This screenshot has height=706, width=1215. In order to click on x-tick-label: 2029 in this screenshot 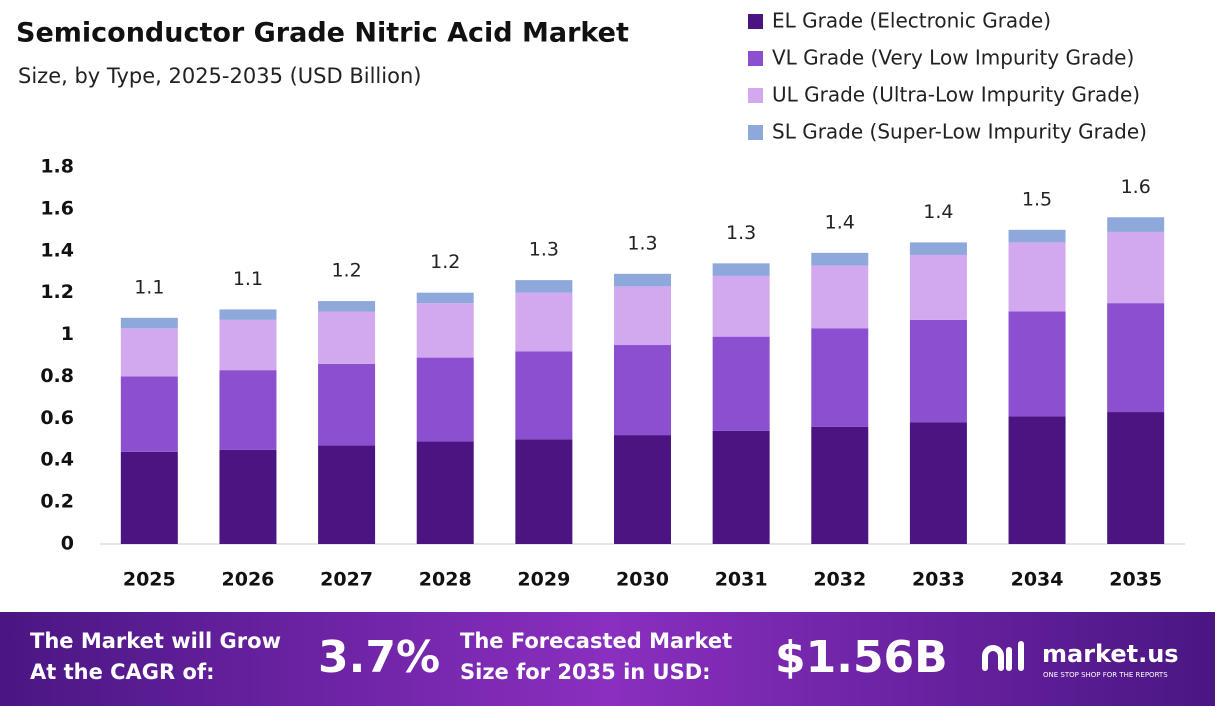, I will do `click(543, 580)`.